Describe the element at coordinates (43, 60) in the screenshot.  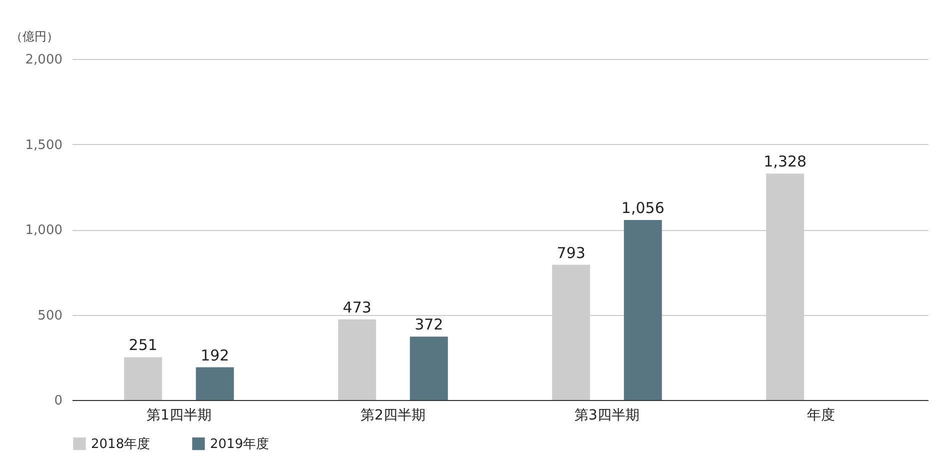
I see `y-tick-label: 2,000` at that location.